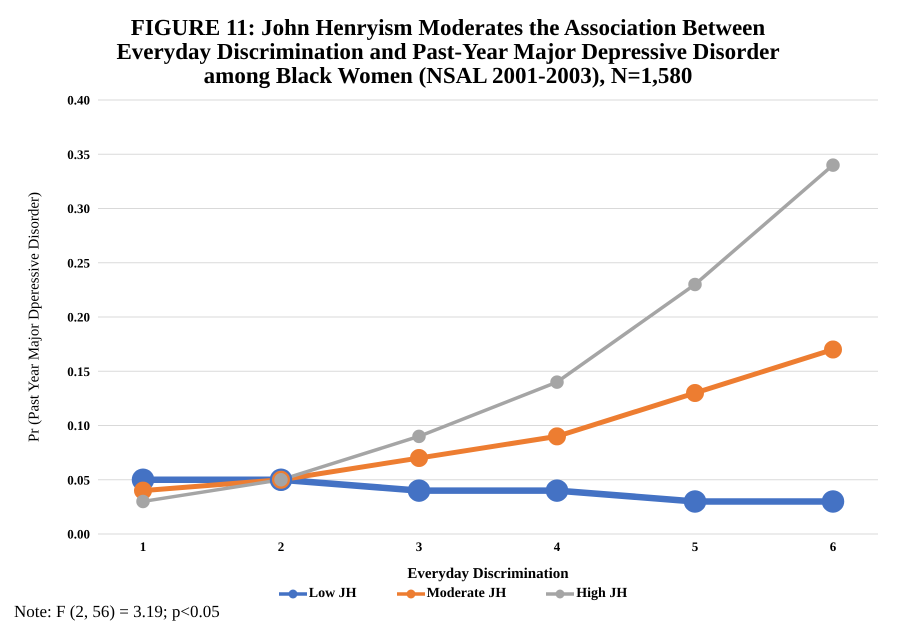 The image size is (899, 643). What do you see at coordinates (419, 546) in the screenshot?
I see `x-tick-label: 3` at bounding box center [419, 546].